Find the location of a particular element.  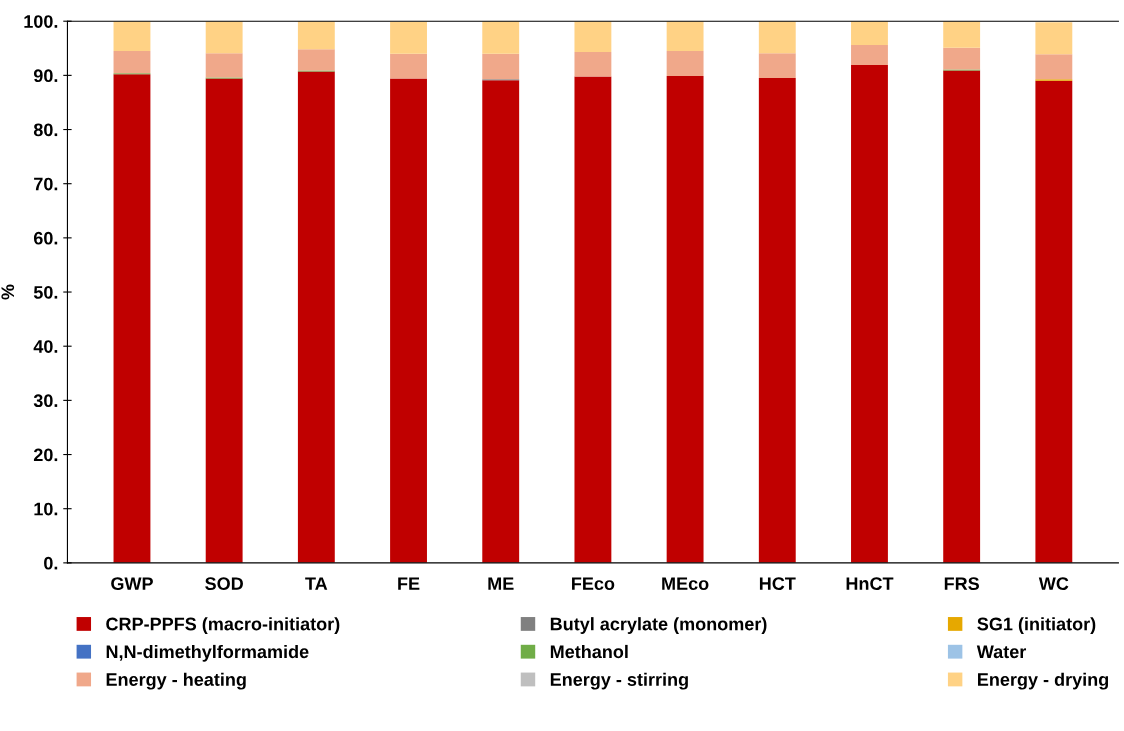

legend-label: Water is located at coordinates (1001, 652).